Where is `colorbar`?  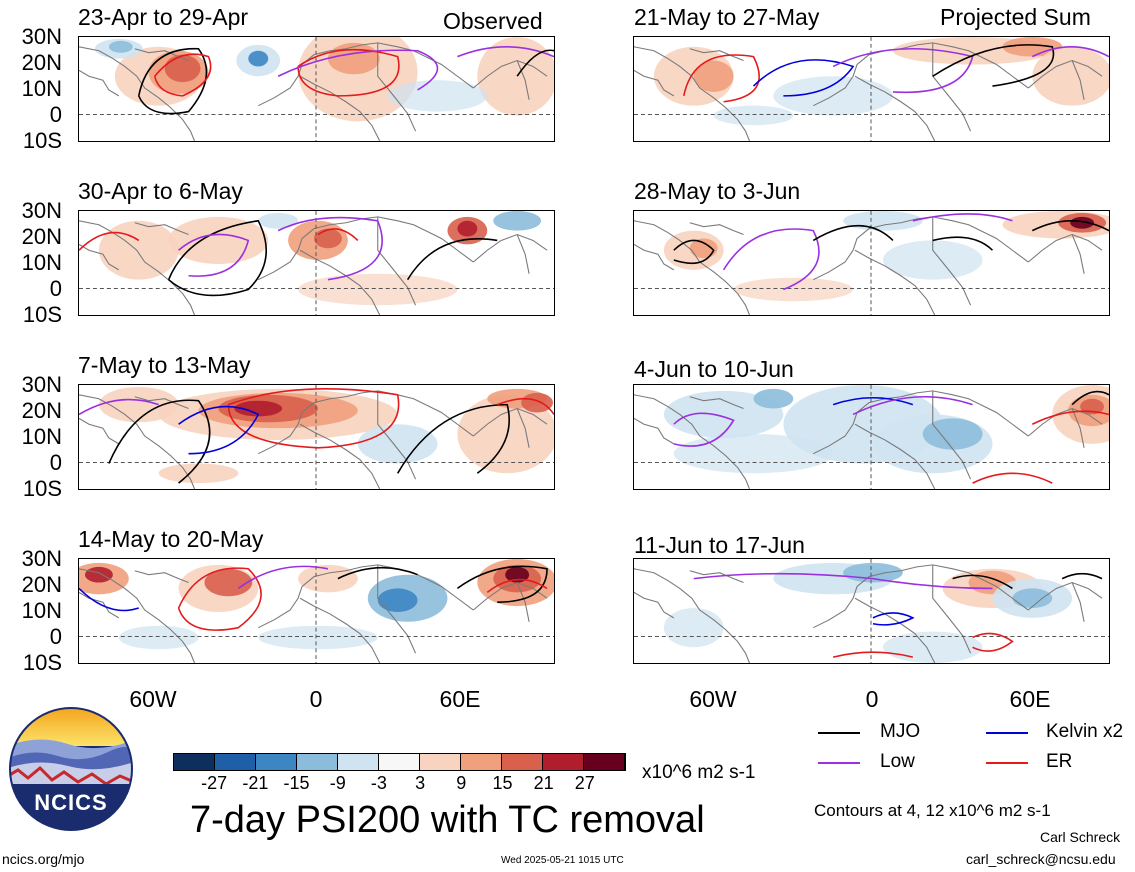
colorbar is located at coordinates (399, 762).